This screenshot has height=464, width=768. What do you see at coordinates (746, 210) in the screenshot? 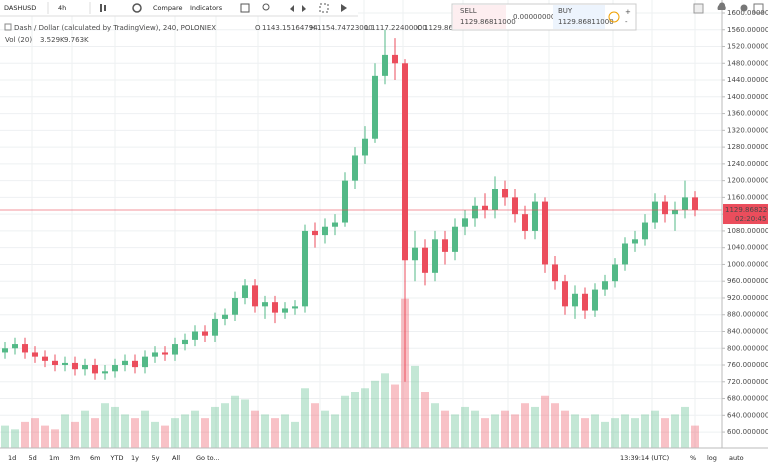
I see `last-price-label: 1129.86822000` at bounding box center [746, 210].